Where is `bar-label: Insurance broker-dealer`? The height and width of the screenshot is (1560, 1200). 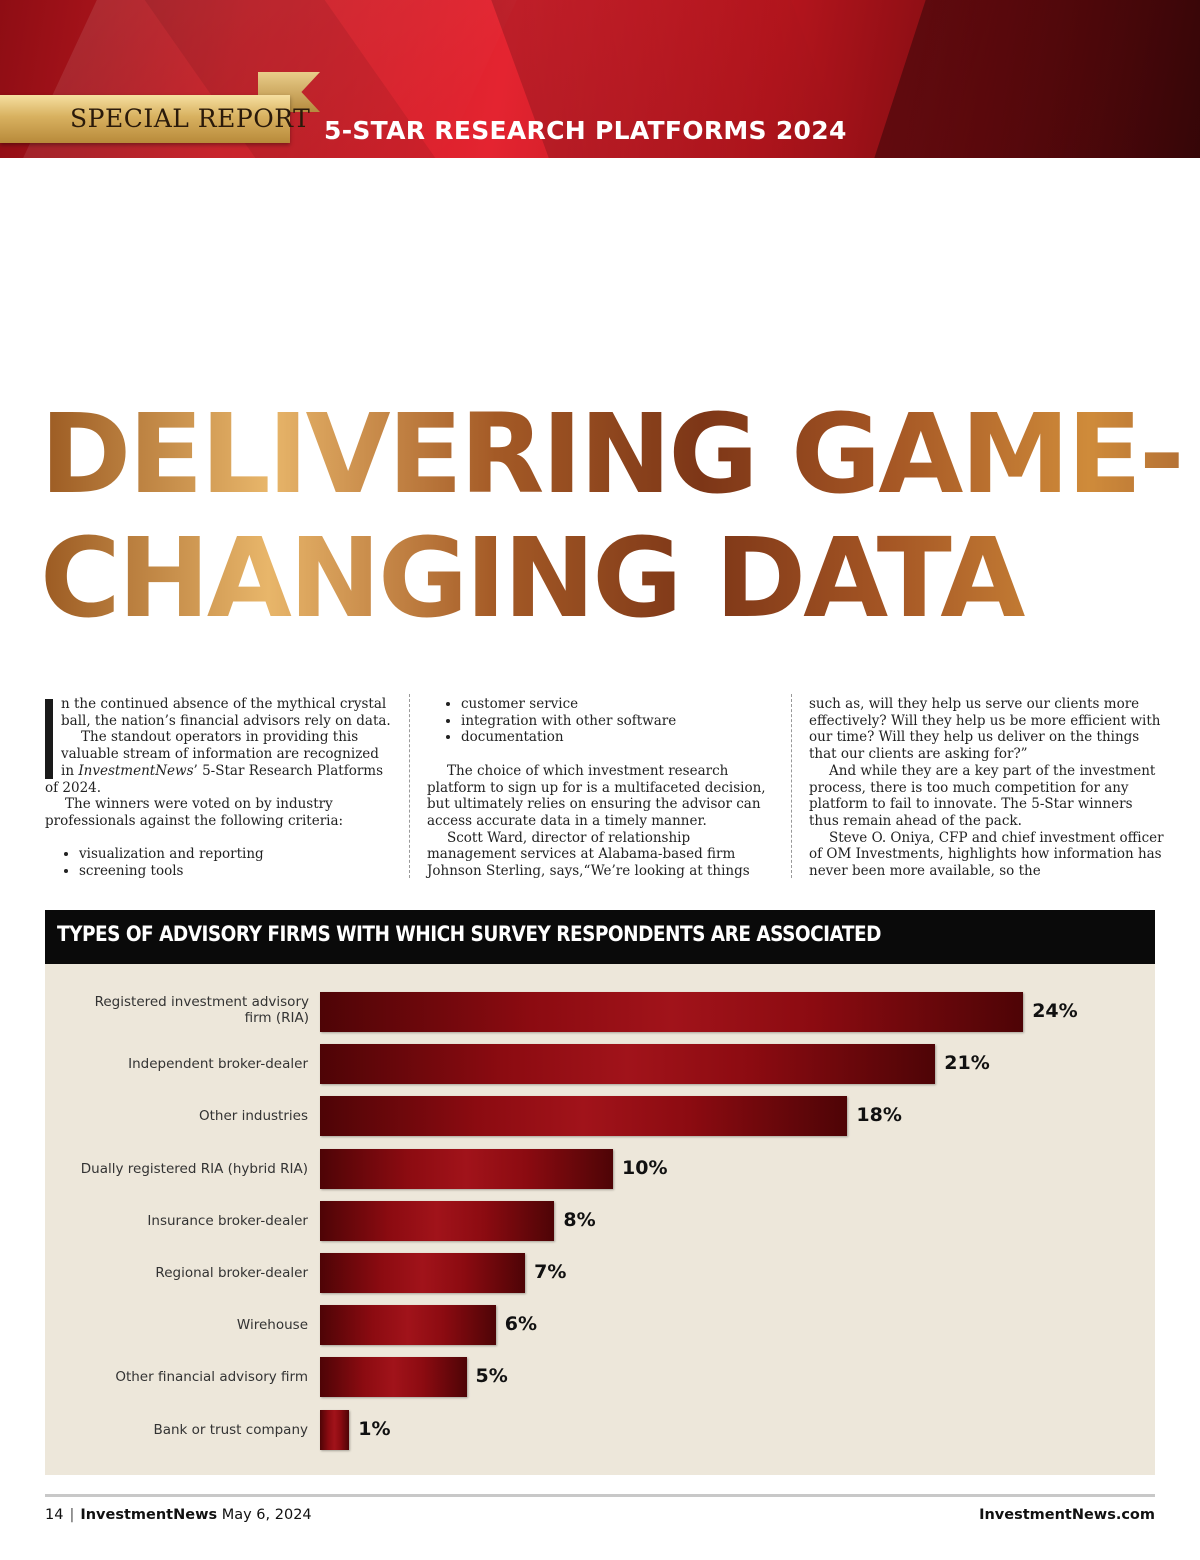
bar-label: Insurance broker-dealer is located at coordinates (227, 1220).